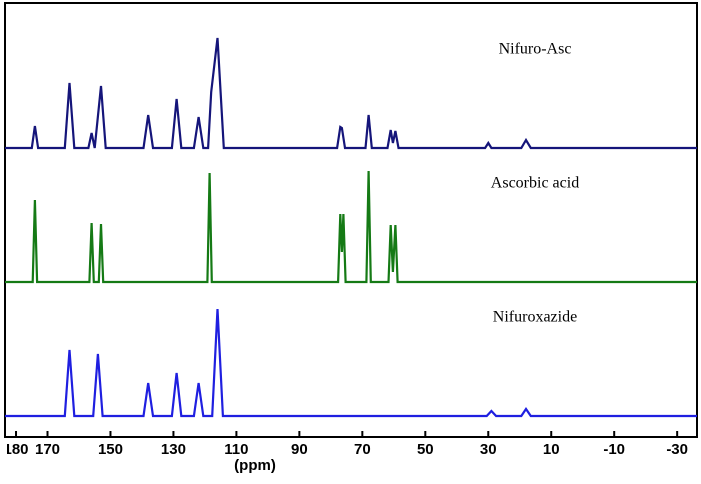 The height and width of the screenshot is (484, 701). What do you see at coordinates (551, 449) in the screenshot?
I see `x-tick-label: 10` at bounding box center [551, 449].